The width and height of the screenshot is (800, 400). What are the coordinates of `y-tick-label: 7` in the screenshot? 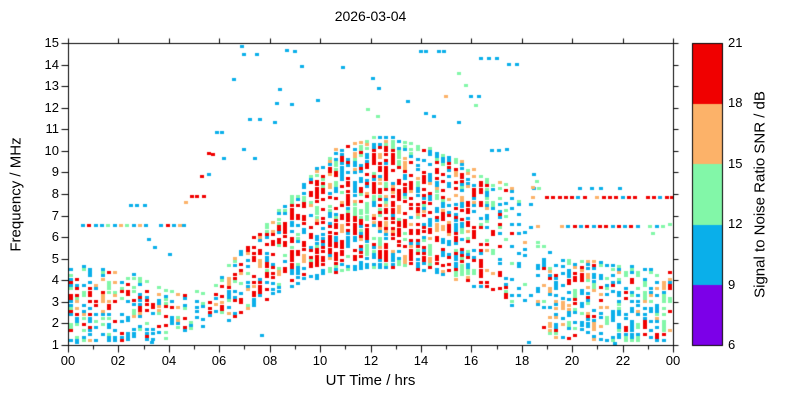 It's located at (55, 215).